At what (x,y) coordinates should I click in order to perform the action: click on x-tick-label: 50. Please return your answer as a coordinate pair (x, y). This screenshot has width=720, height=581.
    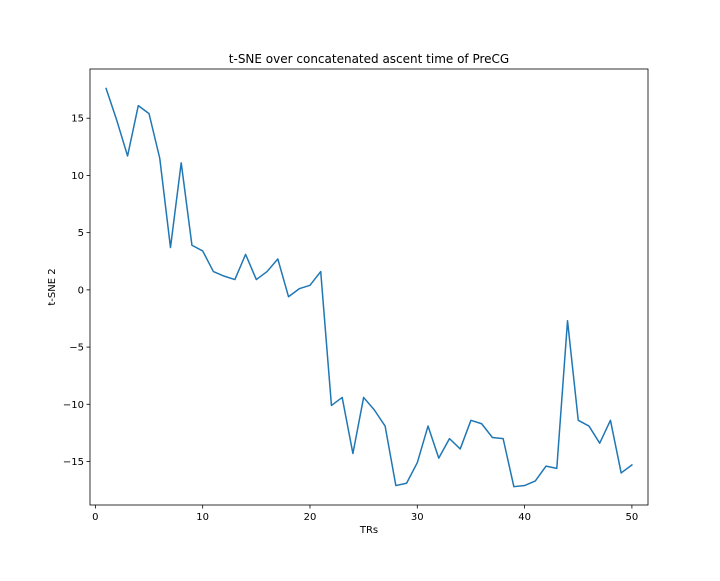
    Looking at the image, I should click on (632, 517).